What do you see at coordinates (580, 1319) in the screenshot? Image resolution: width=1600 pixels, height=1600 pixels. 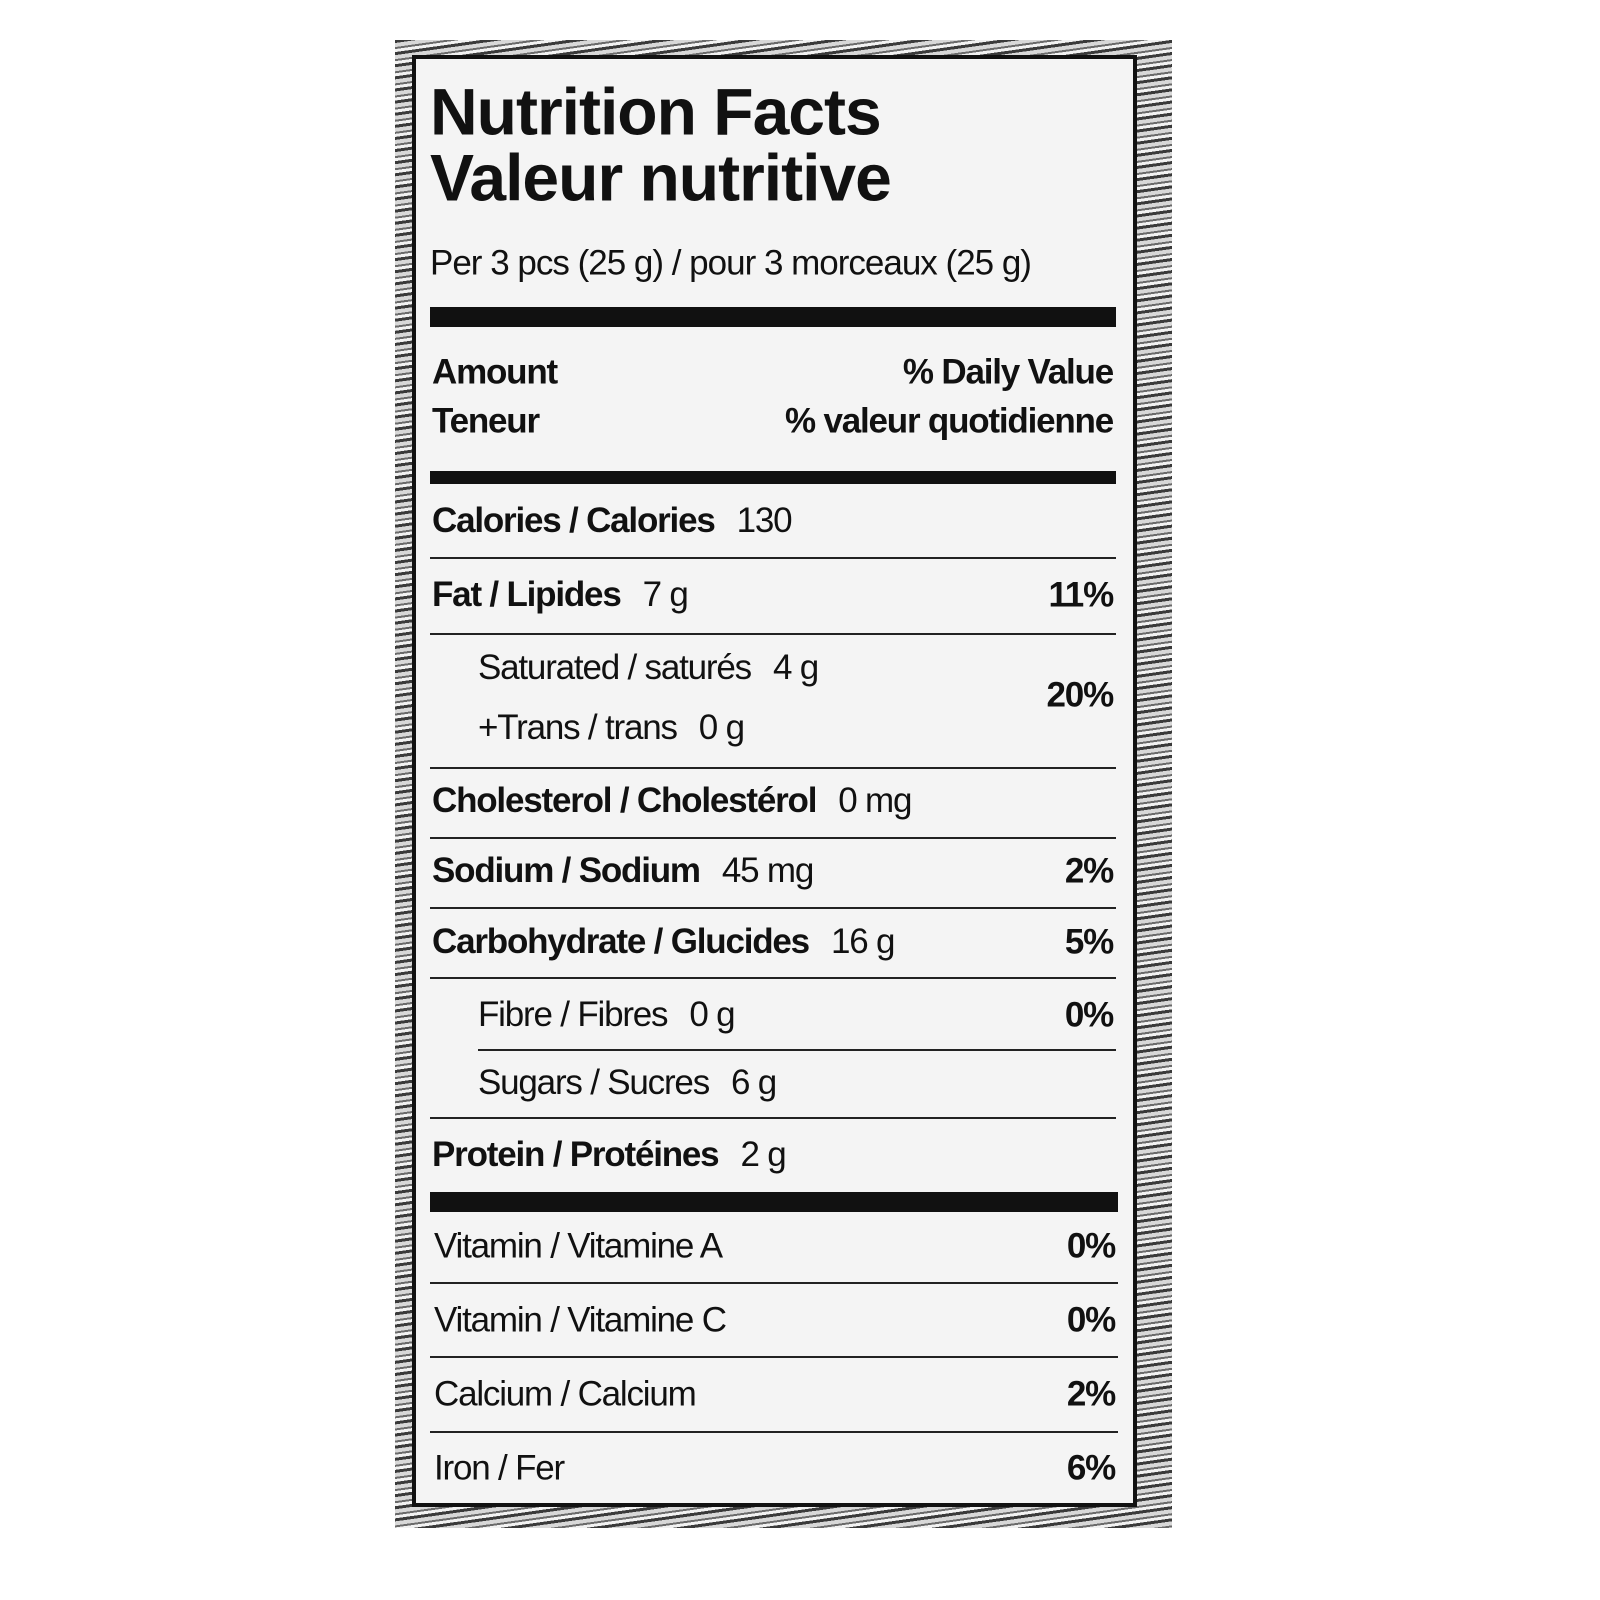 I see `vitamin: Vitamin / Vitamine C` at bounding box center [580, 1319].